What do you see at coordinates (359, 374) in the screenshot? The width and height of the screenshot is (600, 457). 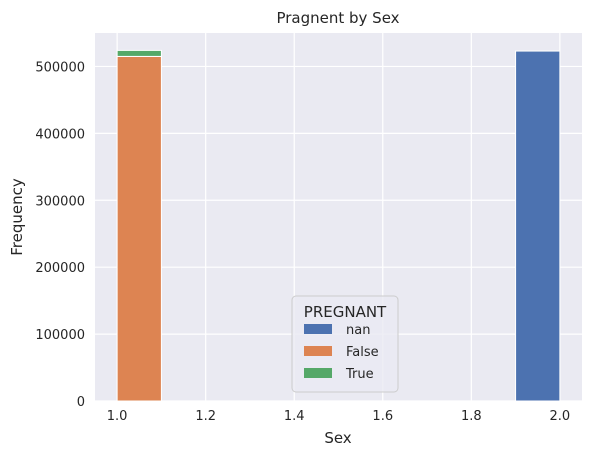 I see `legend-label-true: True` at bounding box center [359, 374].